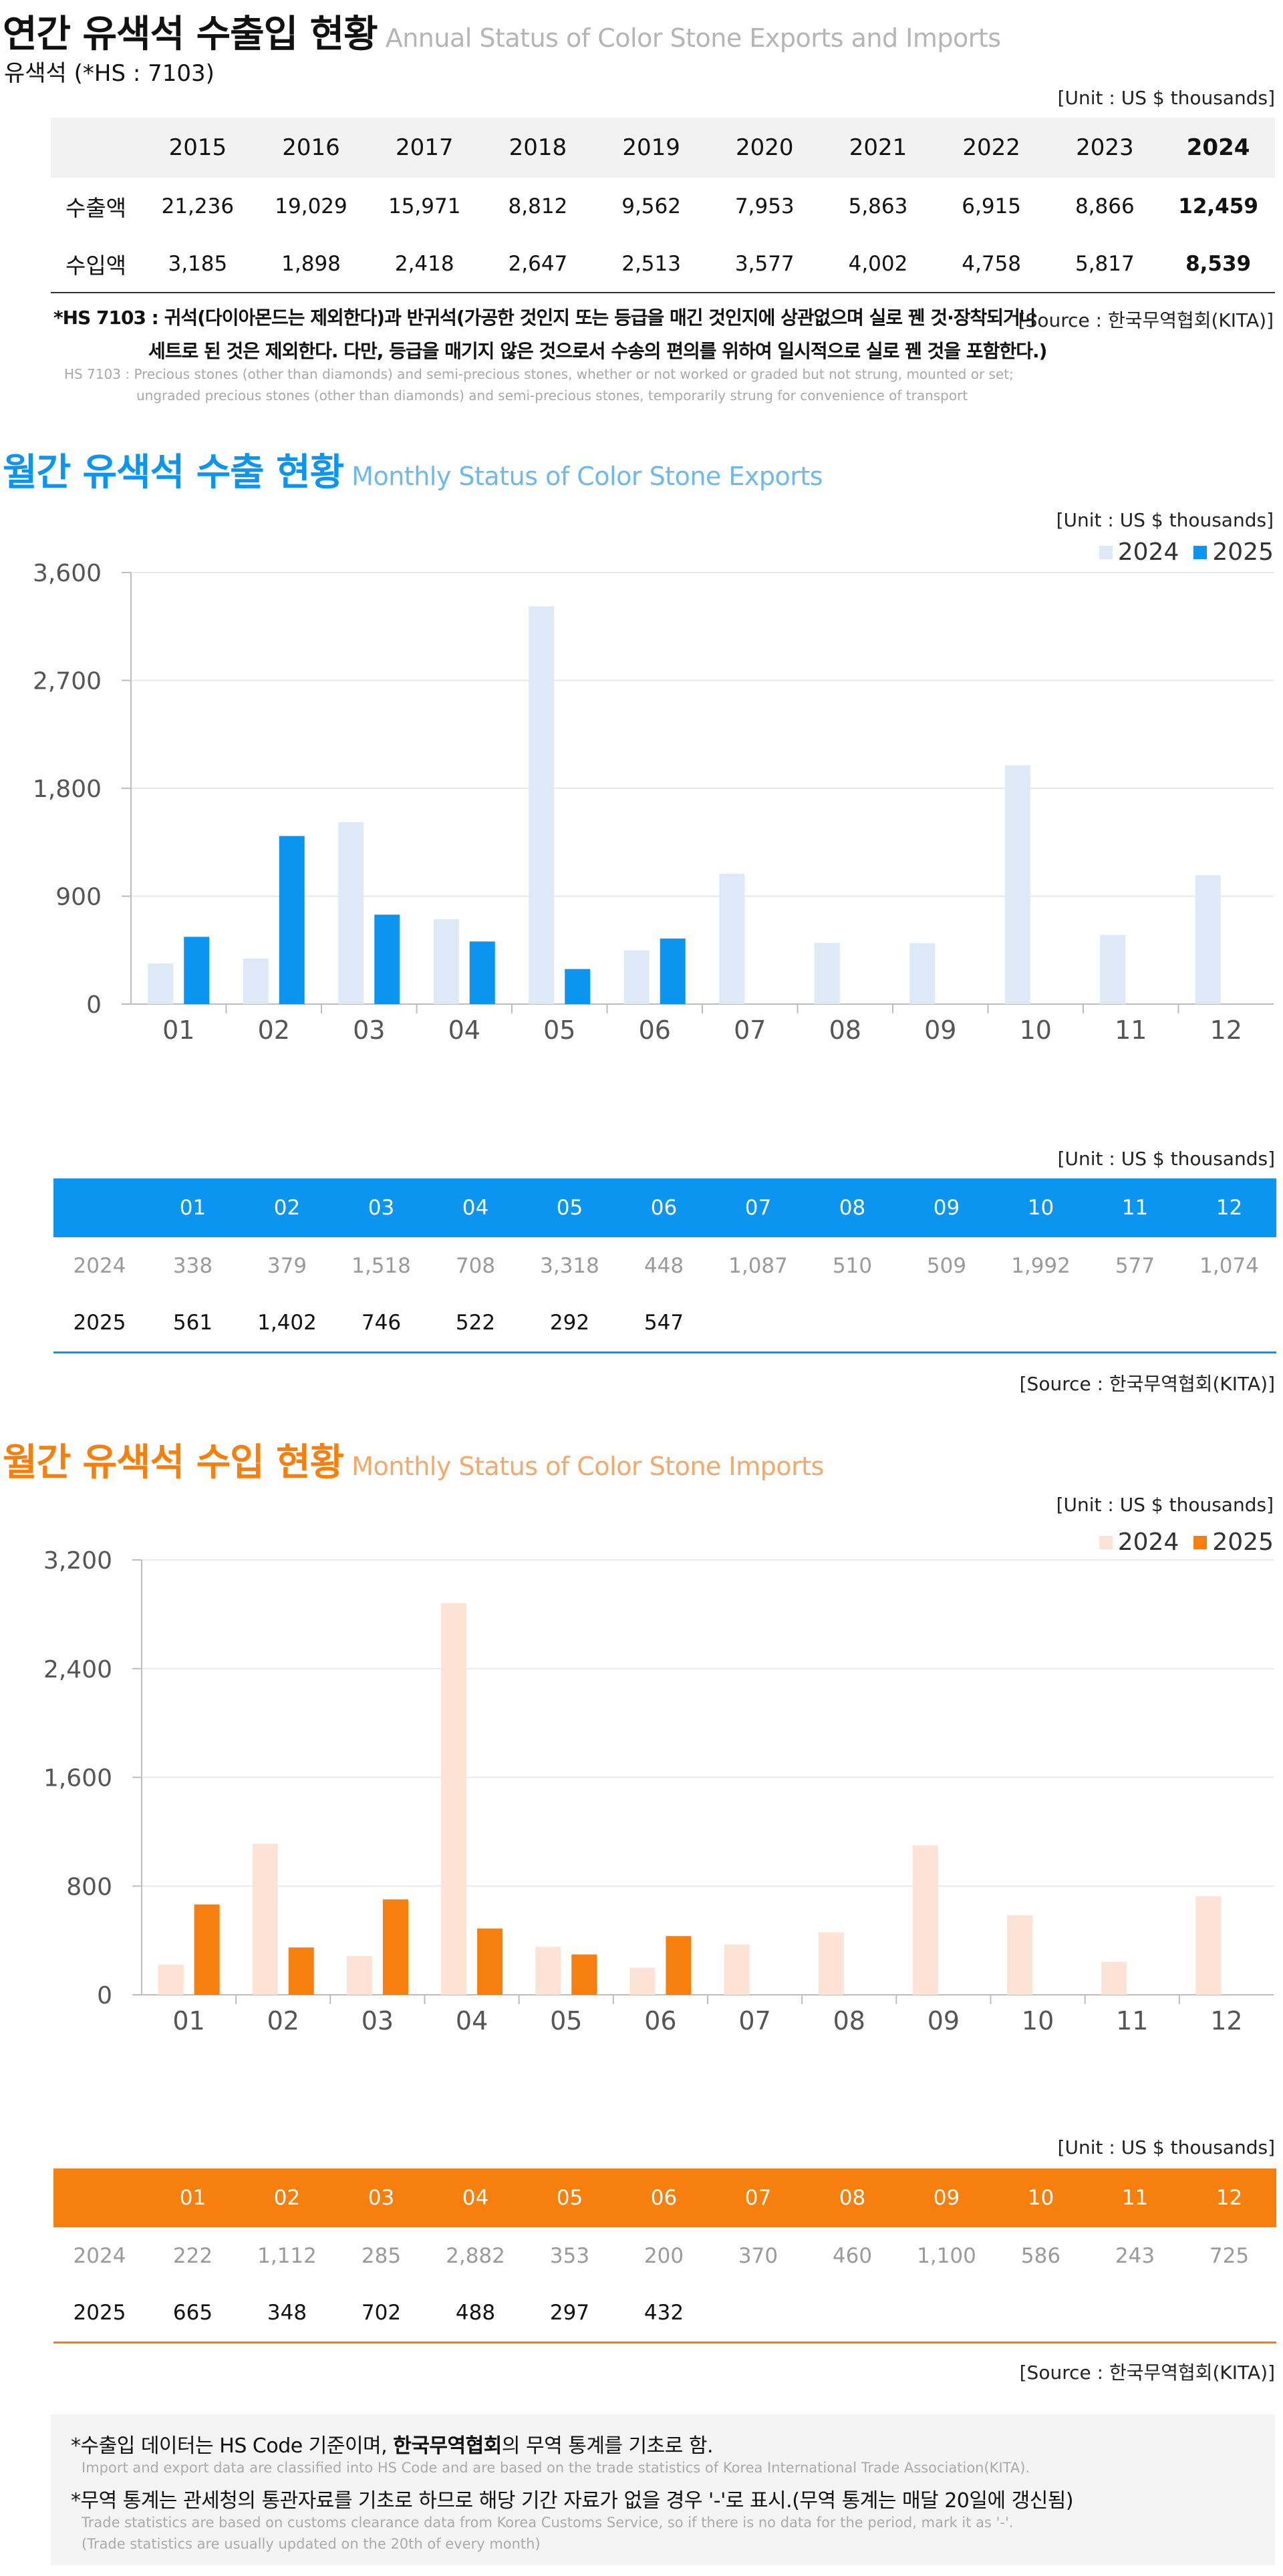  I want to click on exports-title: 월간 유색석 수출 현황, so click(174, 472).